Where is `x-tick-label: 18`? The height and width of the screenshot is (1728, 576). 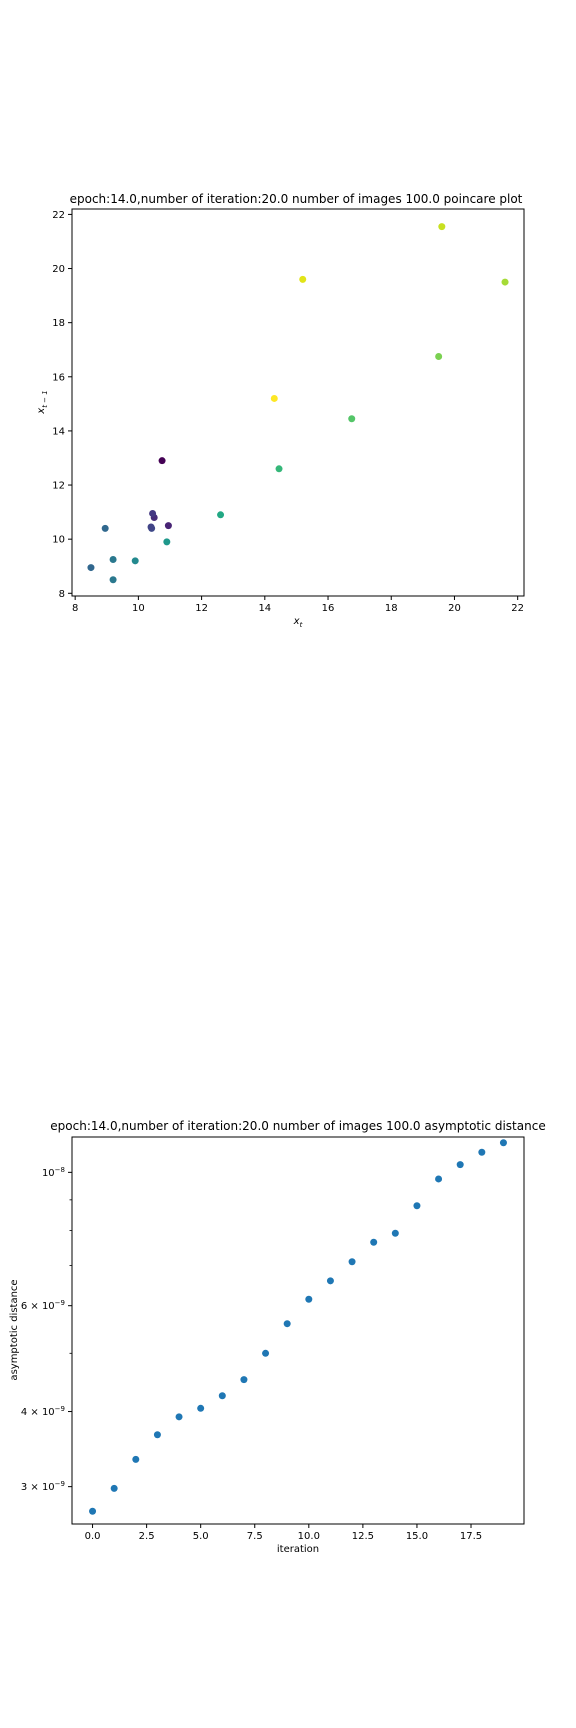 x-tick-label: 18 is located at coordinates (391, 608).